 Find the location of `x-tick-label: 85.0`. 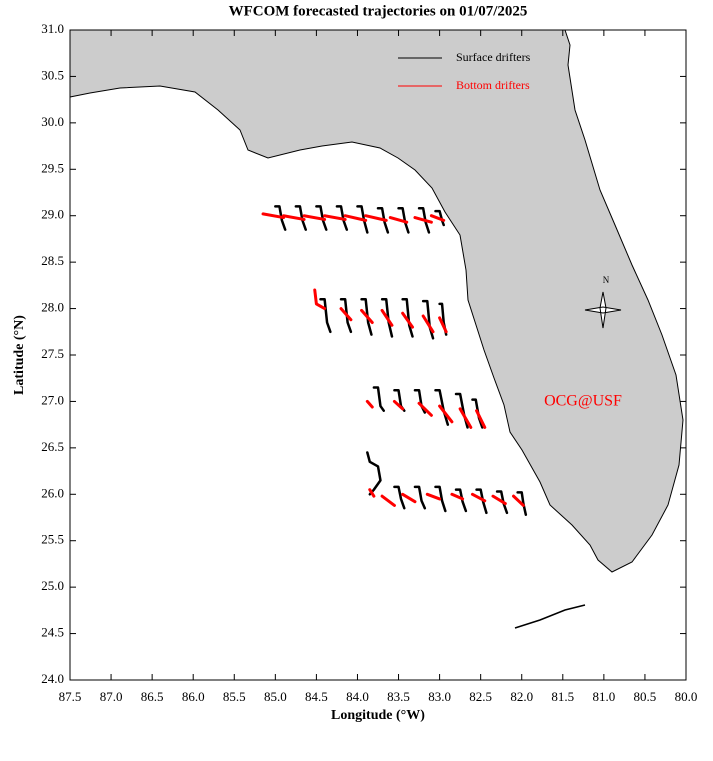

x-tick-label: 85.0 is located at coordinates (275, 696).